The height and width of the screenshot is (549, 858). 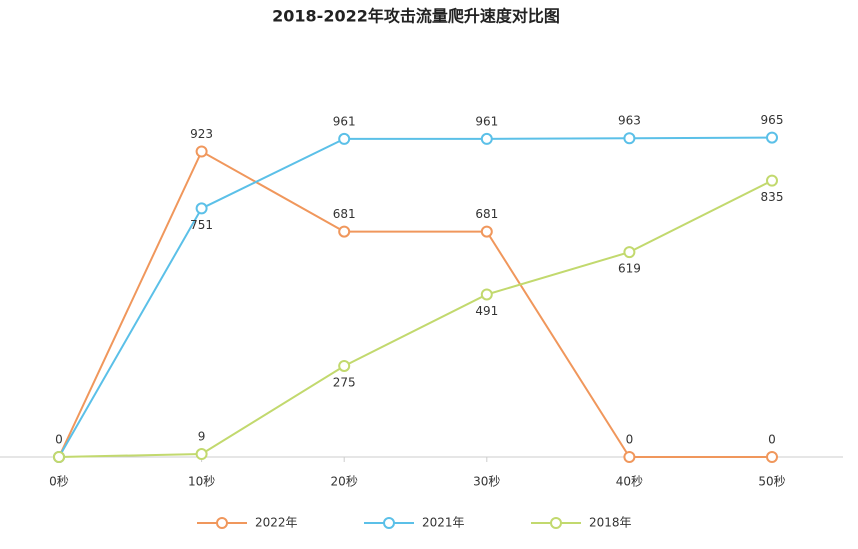 I want to click on data-label: 619, so click(x=629, y=269).